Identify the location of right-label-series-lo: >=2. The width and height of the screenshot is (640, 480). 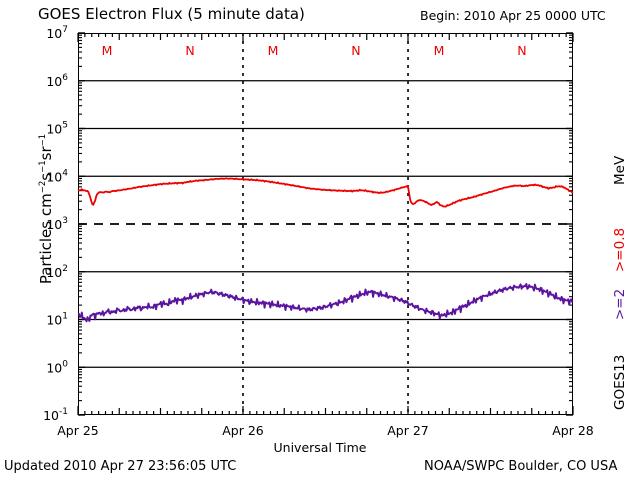
(620, 304).